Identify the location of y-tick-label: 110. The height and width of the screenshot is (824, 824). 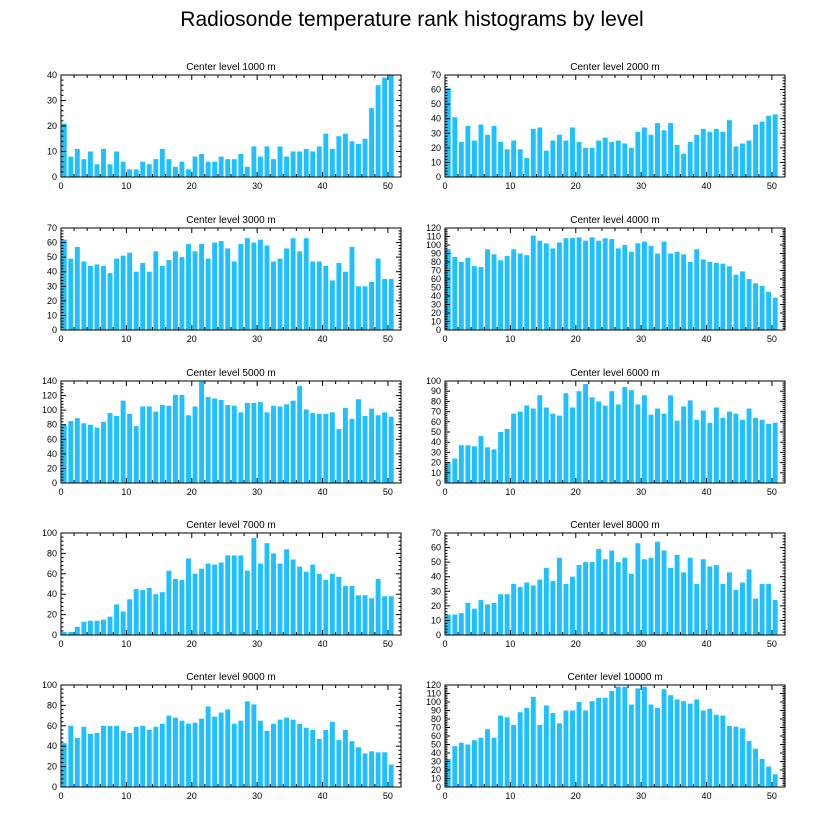
(434, 237).